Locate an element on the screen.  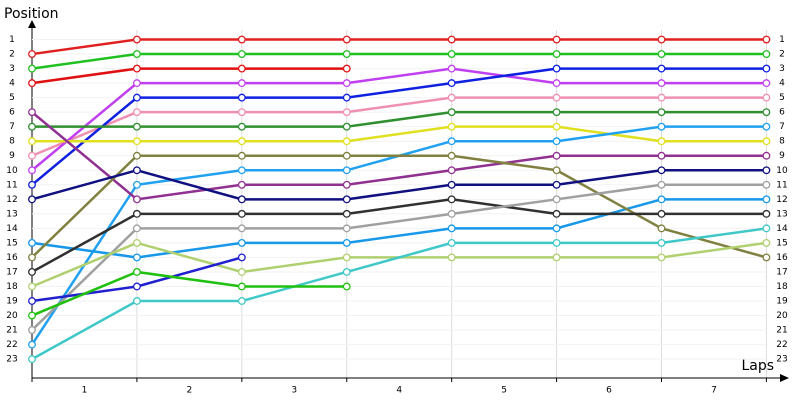
y-tick-label-right: 21 is located at coordinates (781, 331).